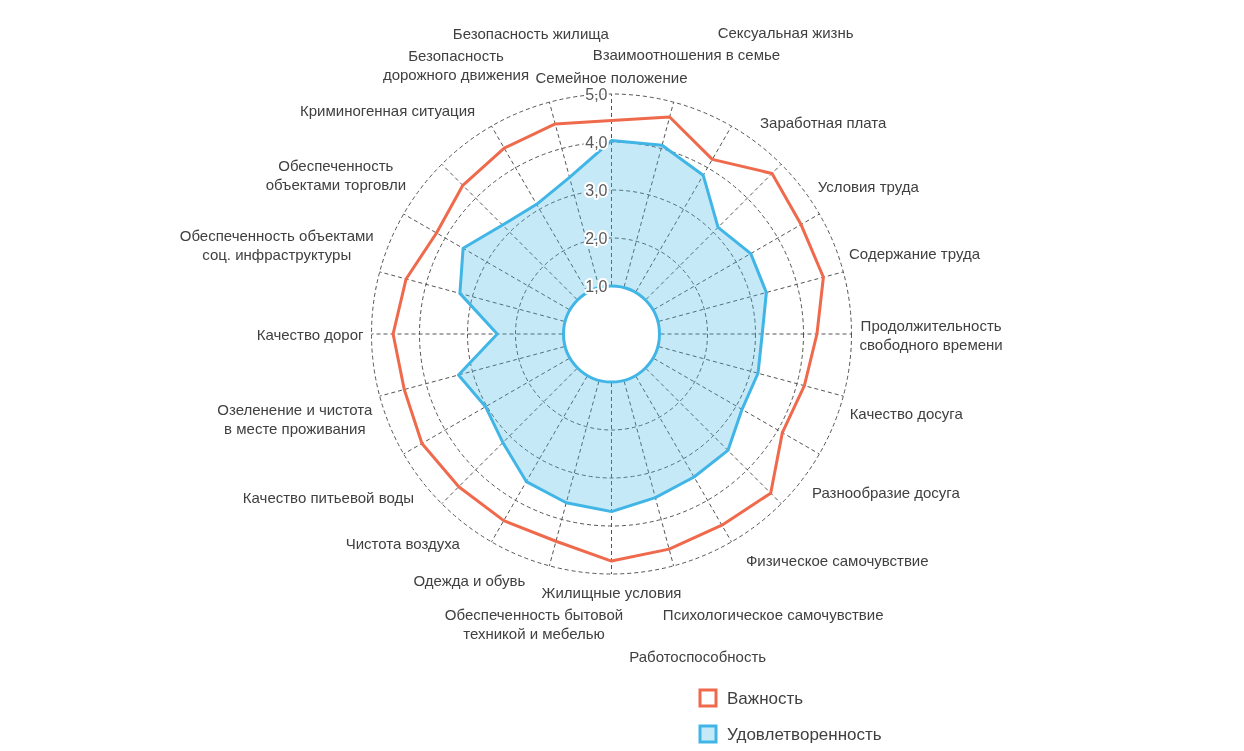 Image resolution: width=1244 pixels, height=751 pixels. Describe the element at coordinates (765, 698) in the screenshot. I see `legend-label: Важность` at that location.